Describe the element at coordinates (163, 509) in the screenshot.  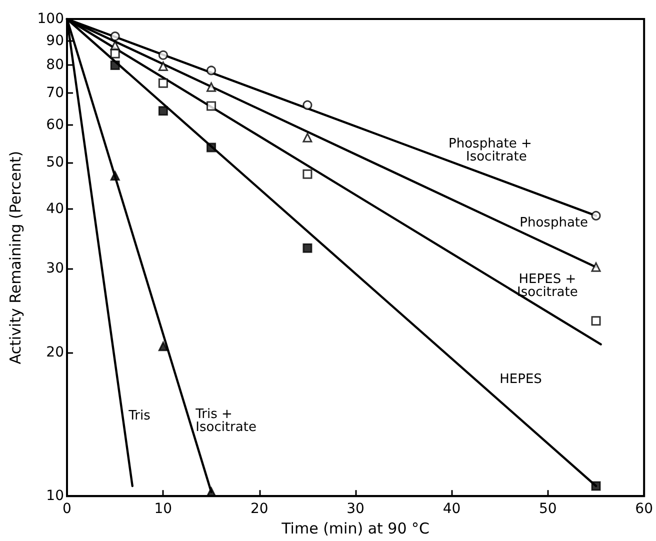
I see `x-tick-label: 10` at that location.